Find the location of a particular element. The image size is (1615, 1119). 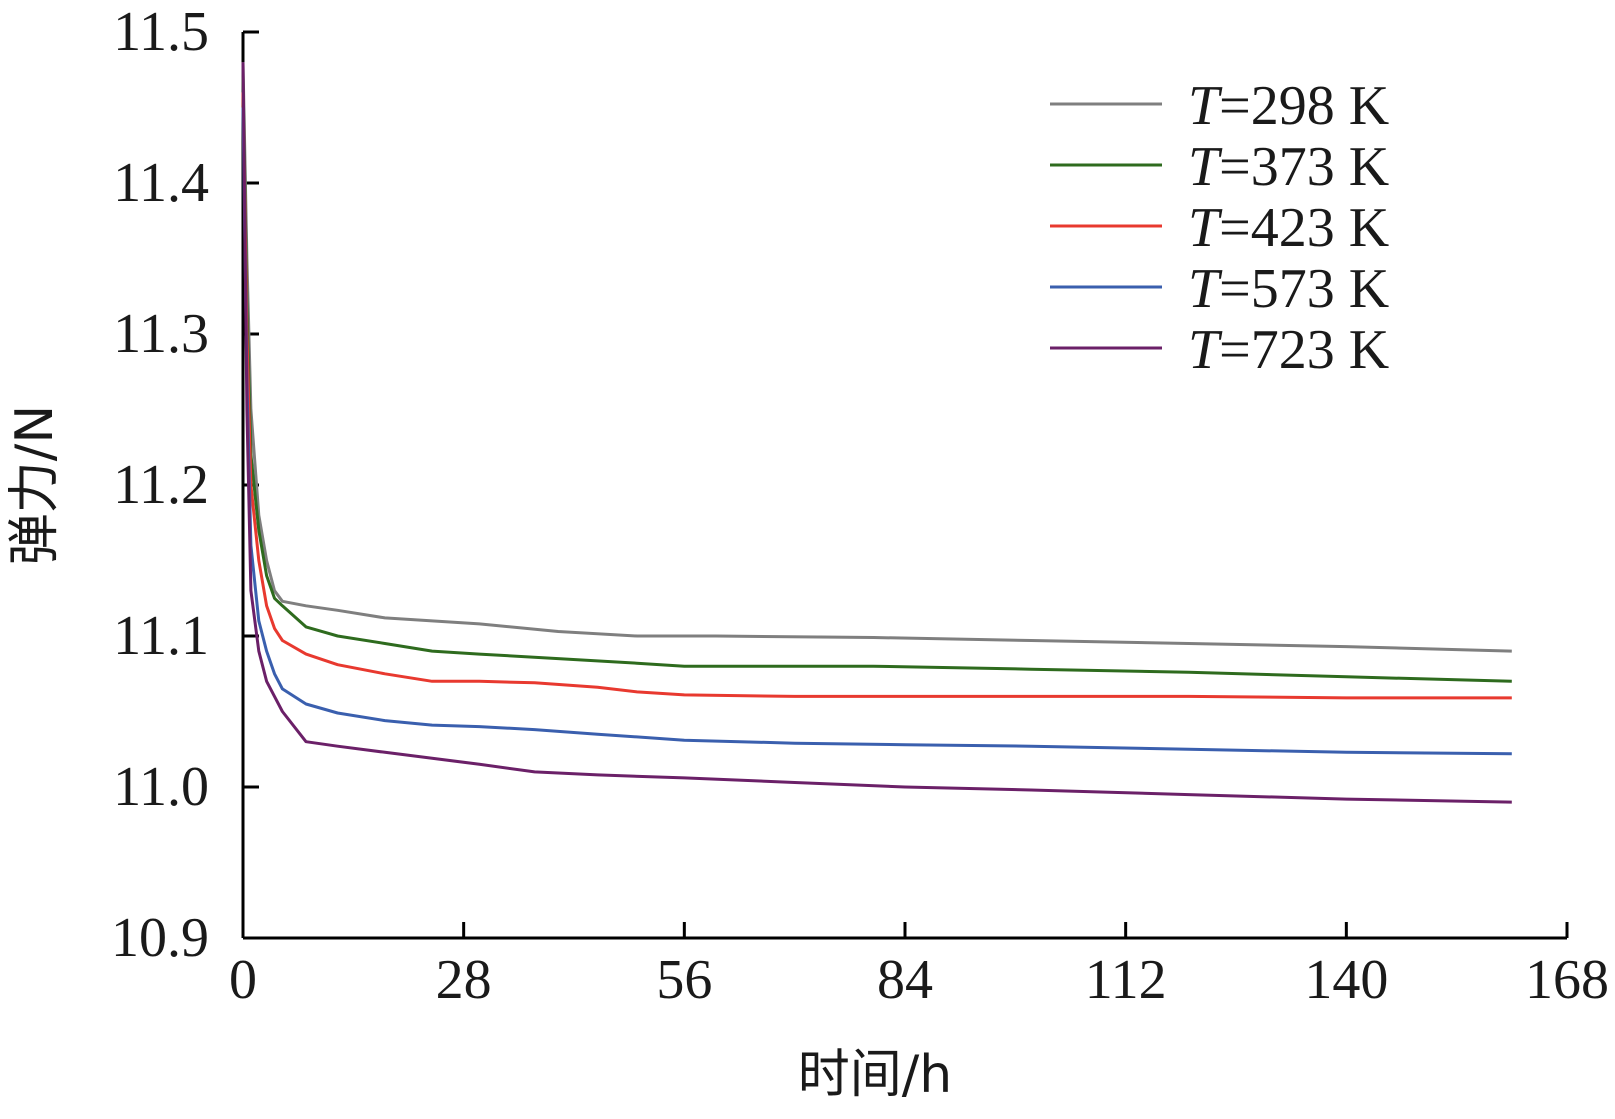

legend-series-name: =723 K is located at coordinates (1304, 350).